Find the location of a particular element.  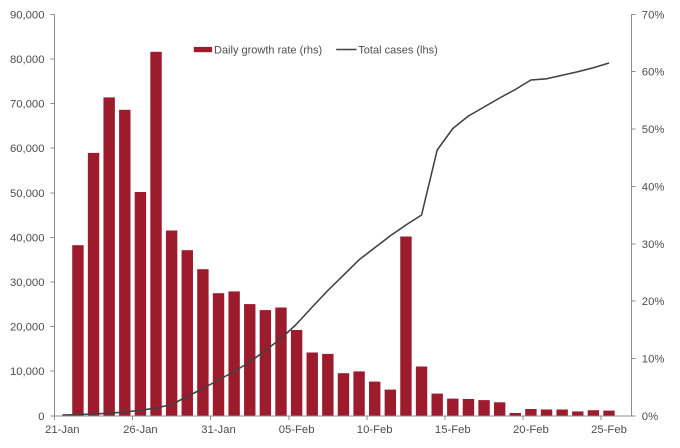

svg-text: 0 is located at coordinates (41, 417).